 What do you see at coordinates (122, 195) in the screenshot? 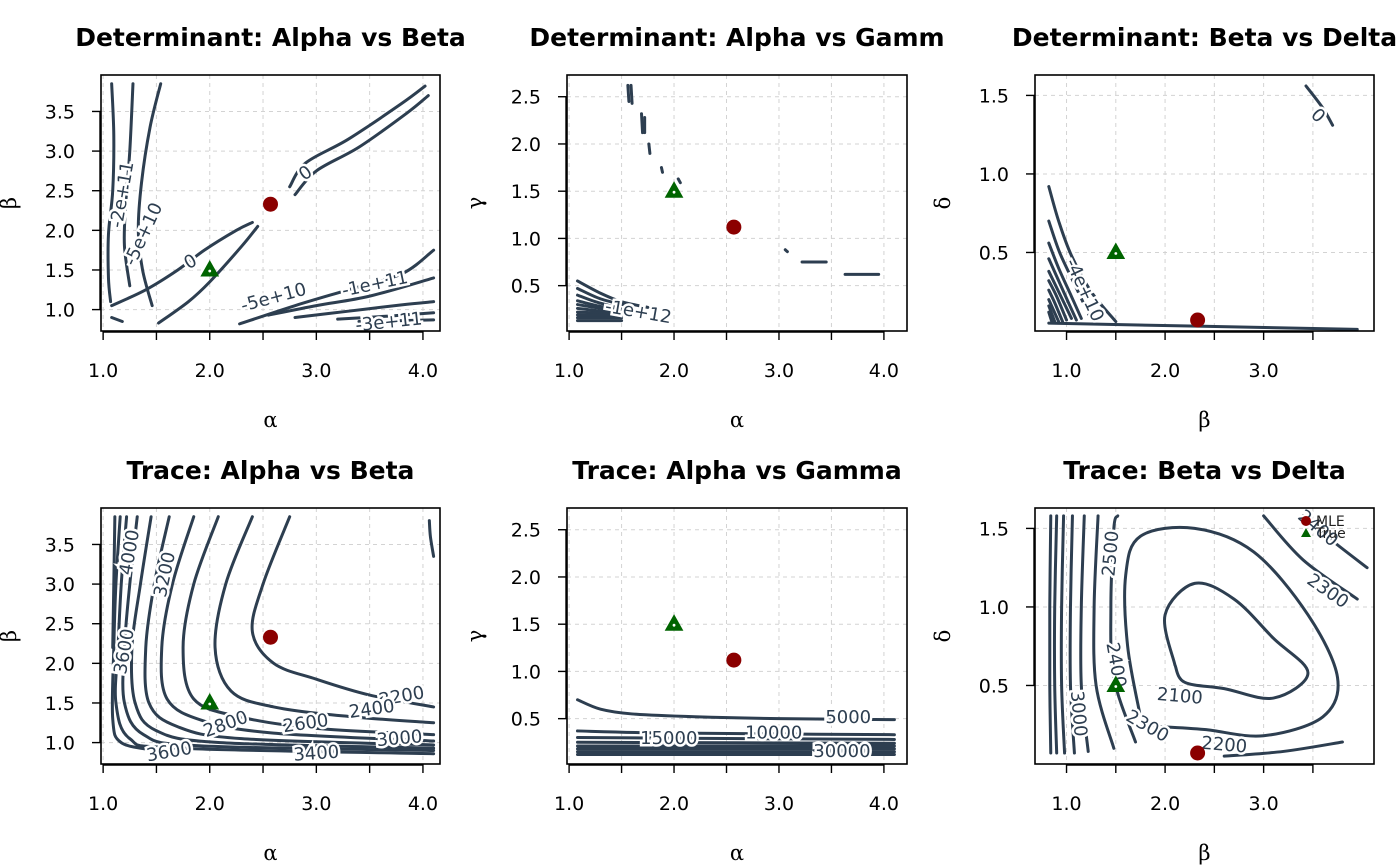
I see `contour-label: -2e+11` at bounding box center [122, 195].